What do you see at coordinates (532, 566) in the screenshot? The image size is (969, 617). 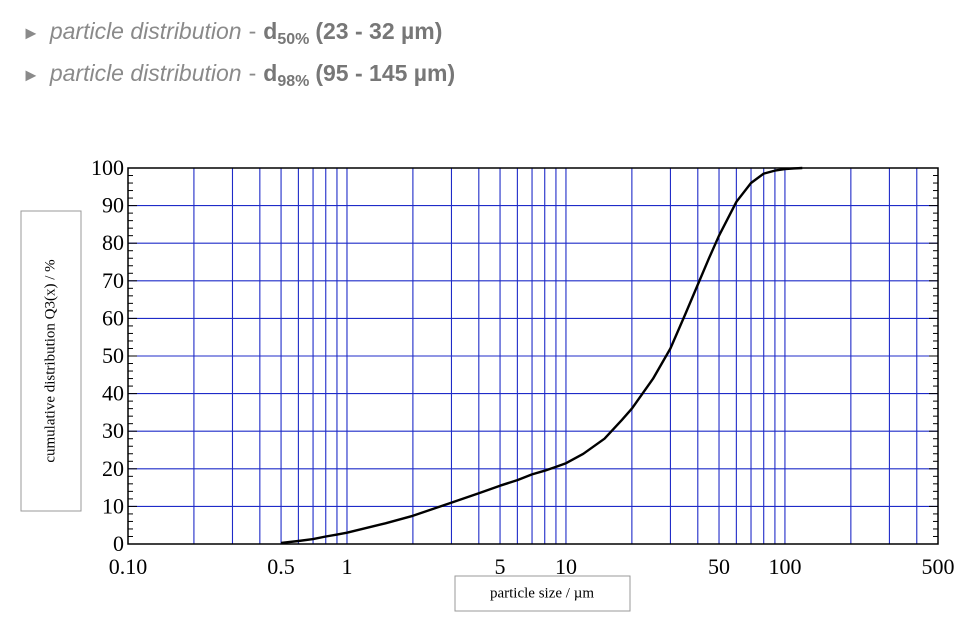 I see `x-tick-labels: 0.10 0.5 1 5 10 50 100 500` at bounding box center [532, 566].